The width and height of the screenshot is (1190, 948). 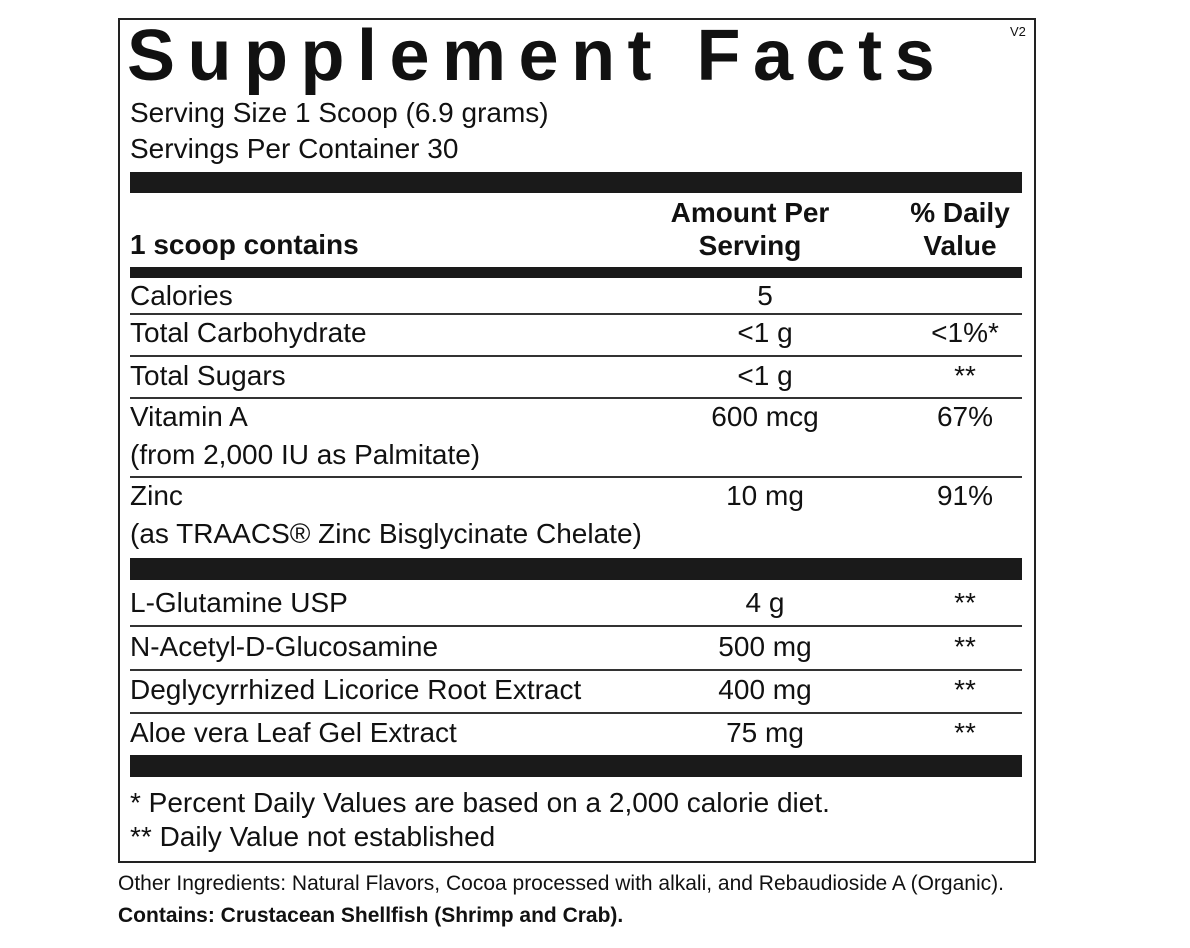 What do you see at coordinates (239, 602) in the screenshot?
I see `nutrient-name: L-Glutamine USP` at bounding box center [239, 602].